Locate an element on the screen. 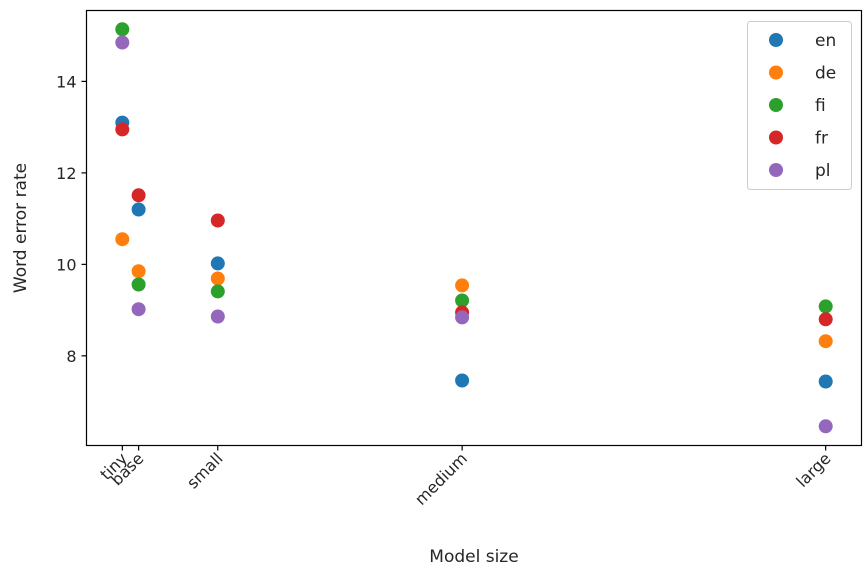 This screenshot has width=867, height=575. y-tick-label: 14 is located at coordinates (66, 81).